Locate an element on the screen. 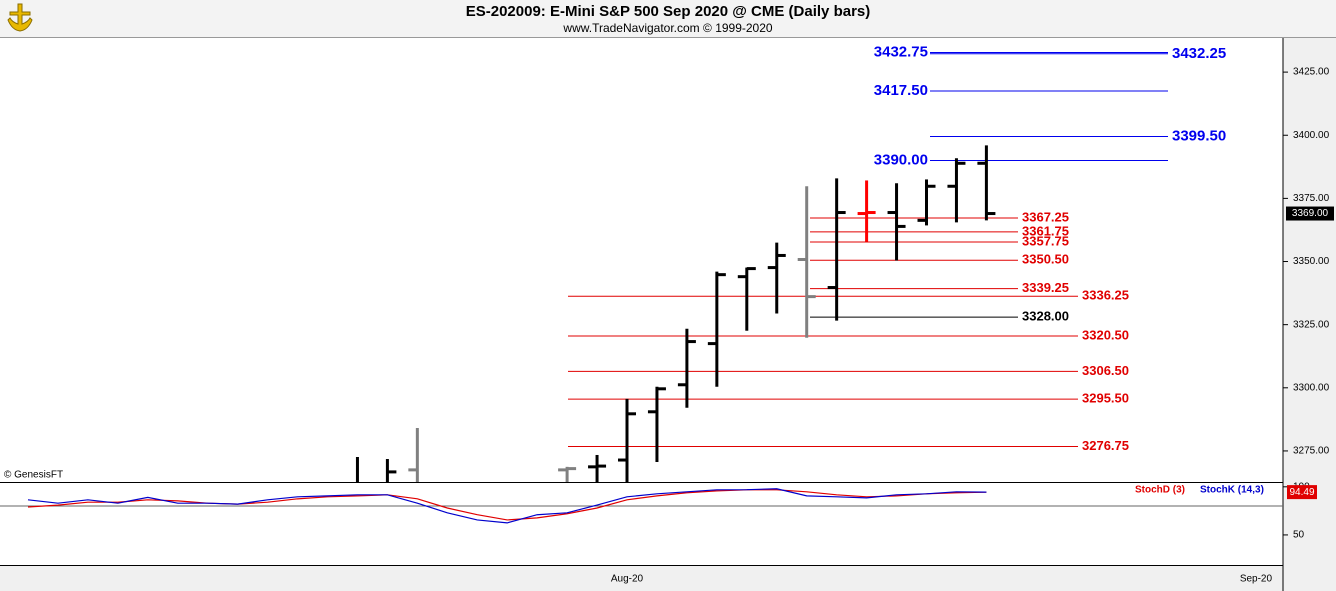  level-label: 3339.25 is located at coordinates (1045, 287).